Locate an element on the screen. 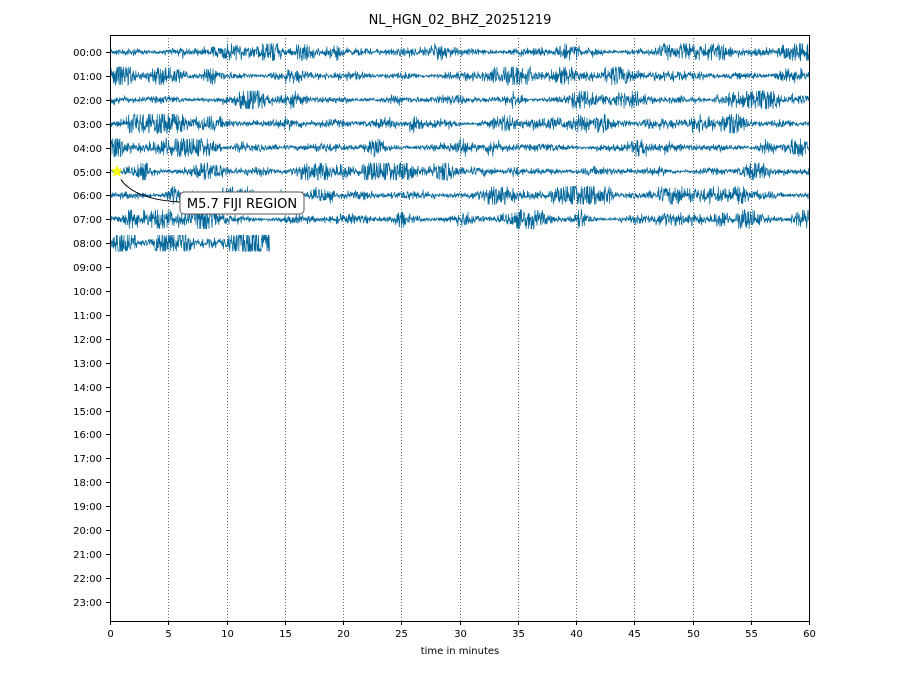 Image resolution: width=919 pixels, height=690 pixels. y-tick-label: 11:00 is located at coordinates (87, 316).